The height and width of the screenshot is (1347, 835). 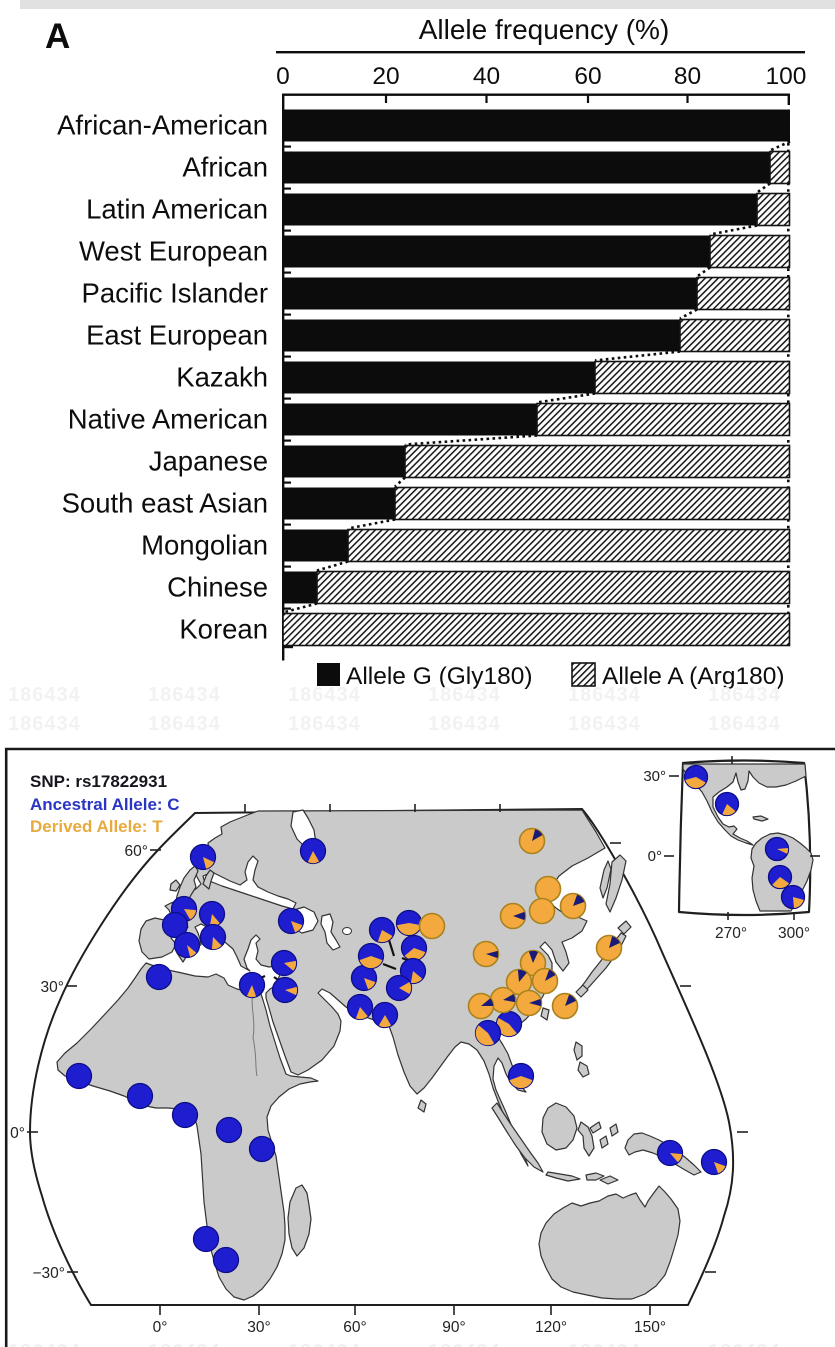 I want to click on svg-text: Allele G (Gly180), so click(x=439, y=676).